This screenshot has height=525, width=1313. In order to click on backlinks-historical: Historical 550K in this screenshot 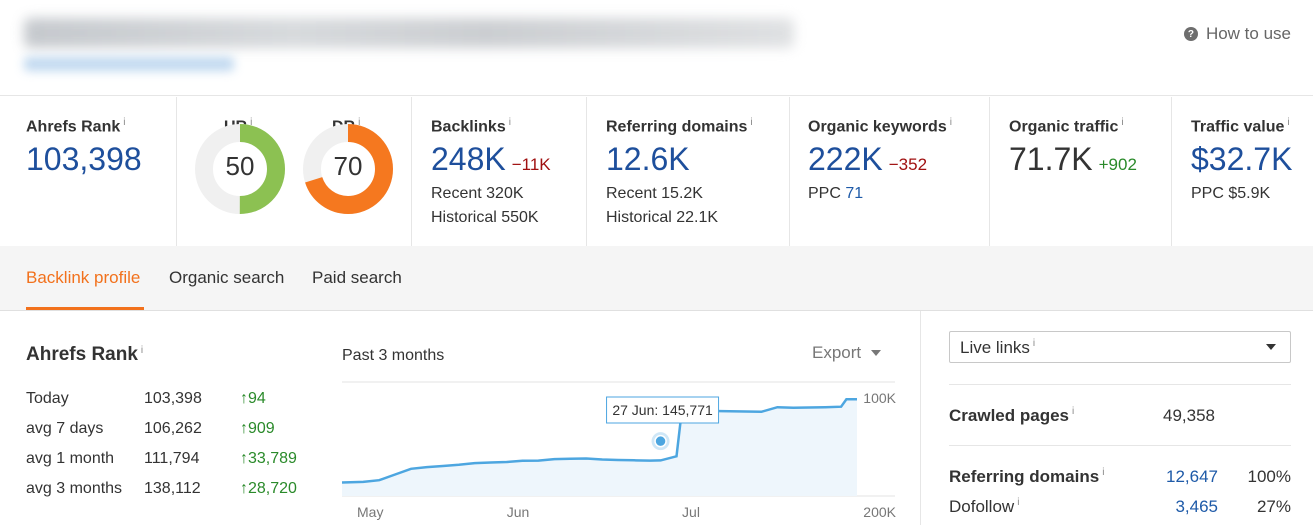, I will do `click(485, 217)`.